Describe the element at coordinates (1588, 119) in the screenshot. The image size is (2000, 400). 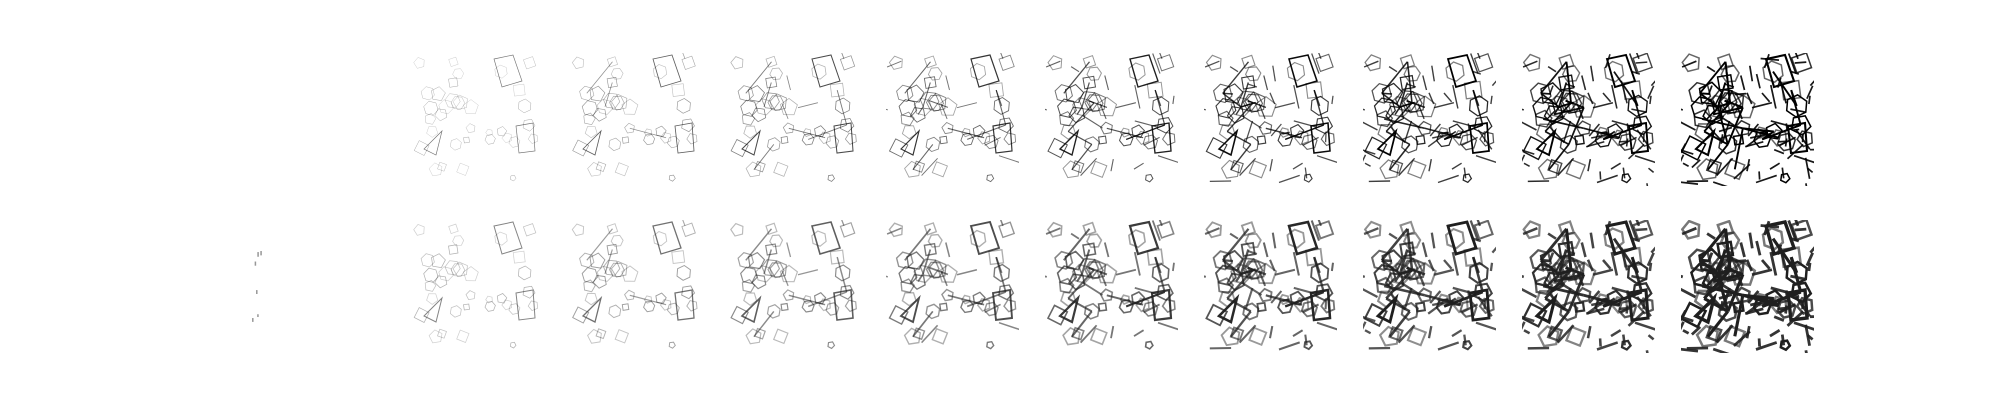
I see `grid-image-r1-c9` at that location.